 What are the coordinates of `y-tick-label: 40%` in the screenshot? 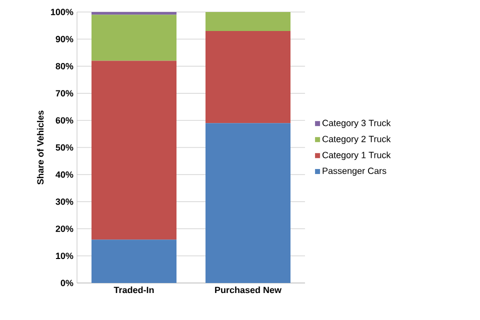 It's located at (65, 174).